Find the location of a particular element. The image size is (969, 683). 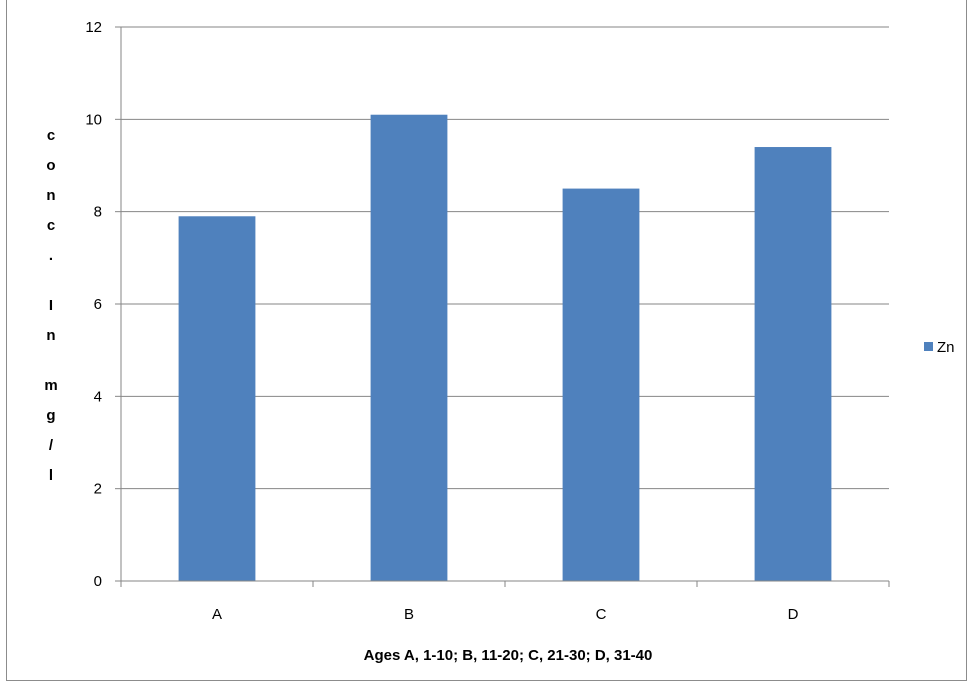

y-tick-label: 10 is located at coordinates (93, 119).